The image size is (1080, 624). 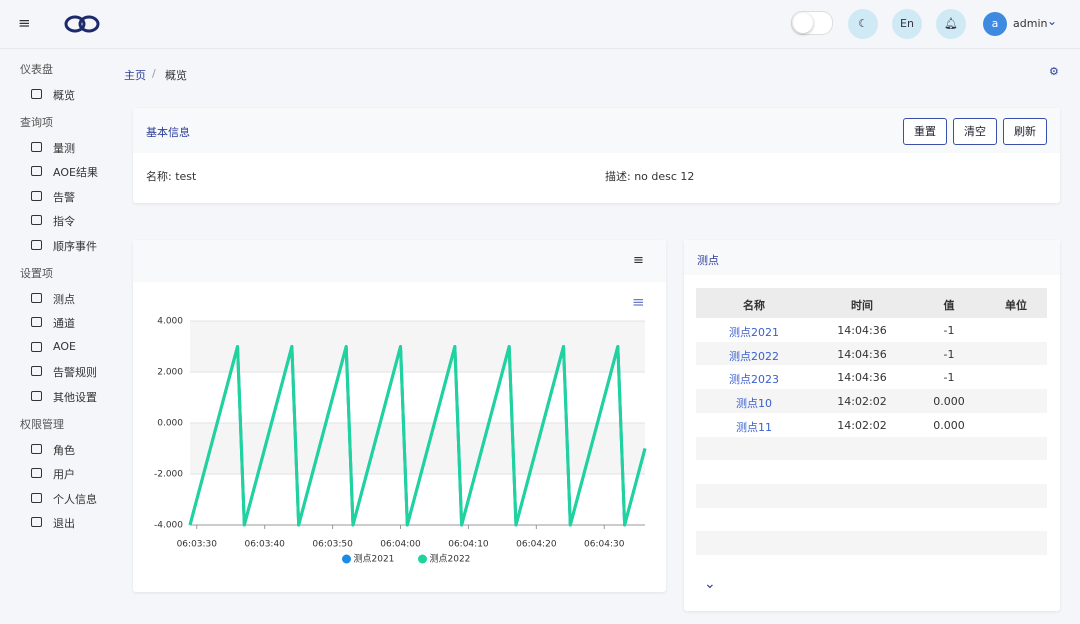 I want to click on legend-label: 测点2022, so click(x=450, y=559).